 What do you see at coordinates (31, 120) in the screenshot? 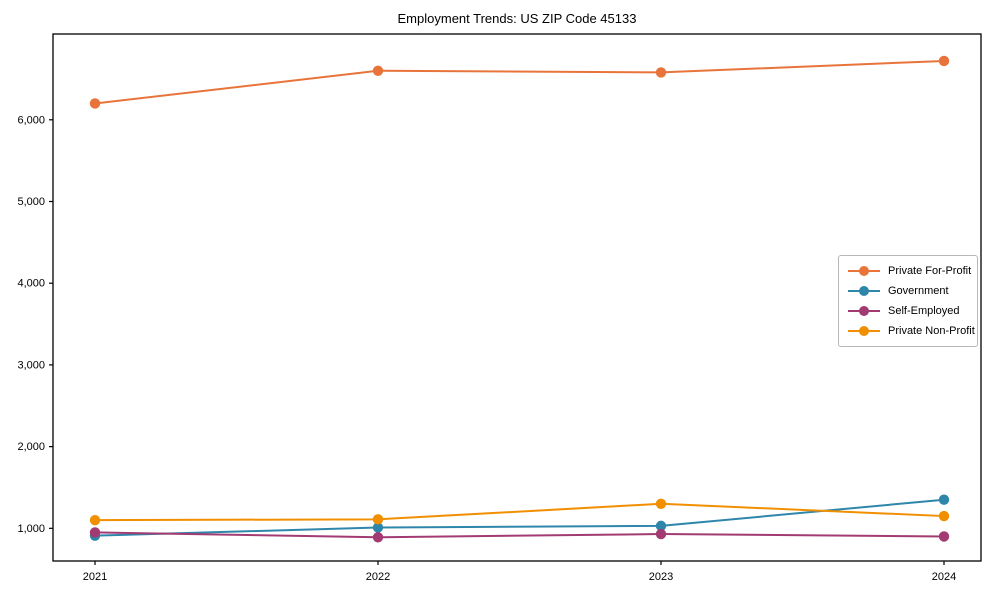
I see `y-tick-label: 6,000` at bounding box center [31, 120].